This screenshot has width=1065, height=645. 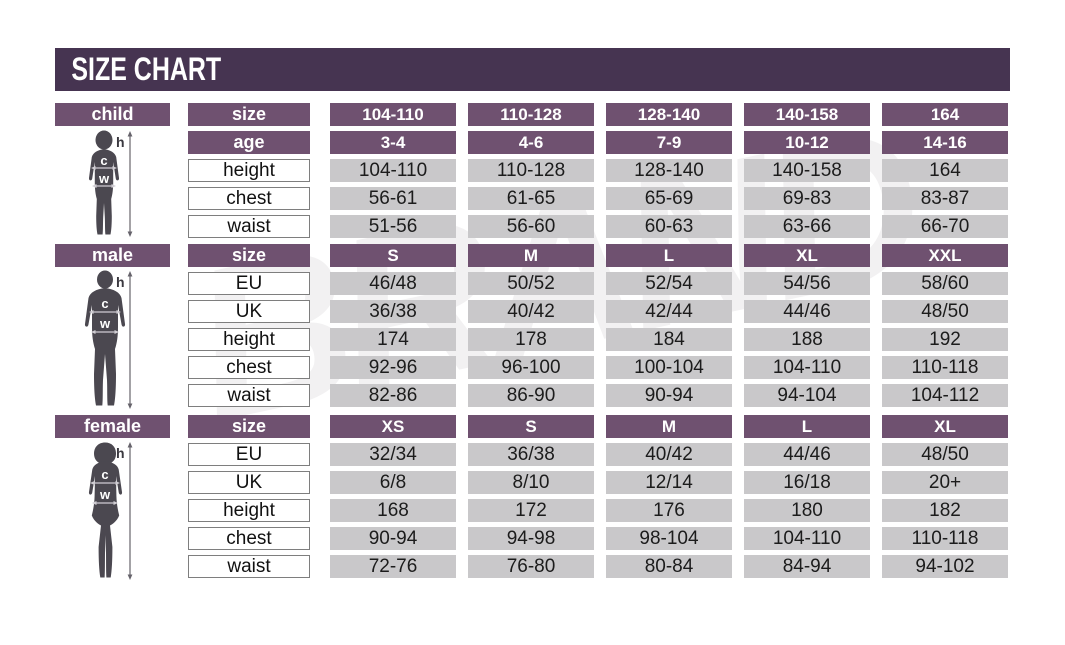 What do you see at coordinates (669, 198) in the screenshot?
I see `value-cell: 65-69` at bounding box center [669, 198].